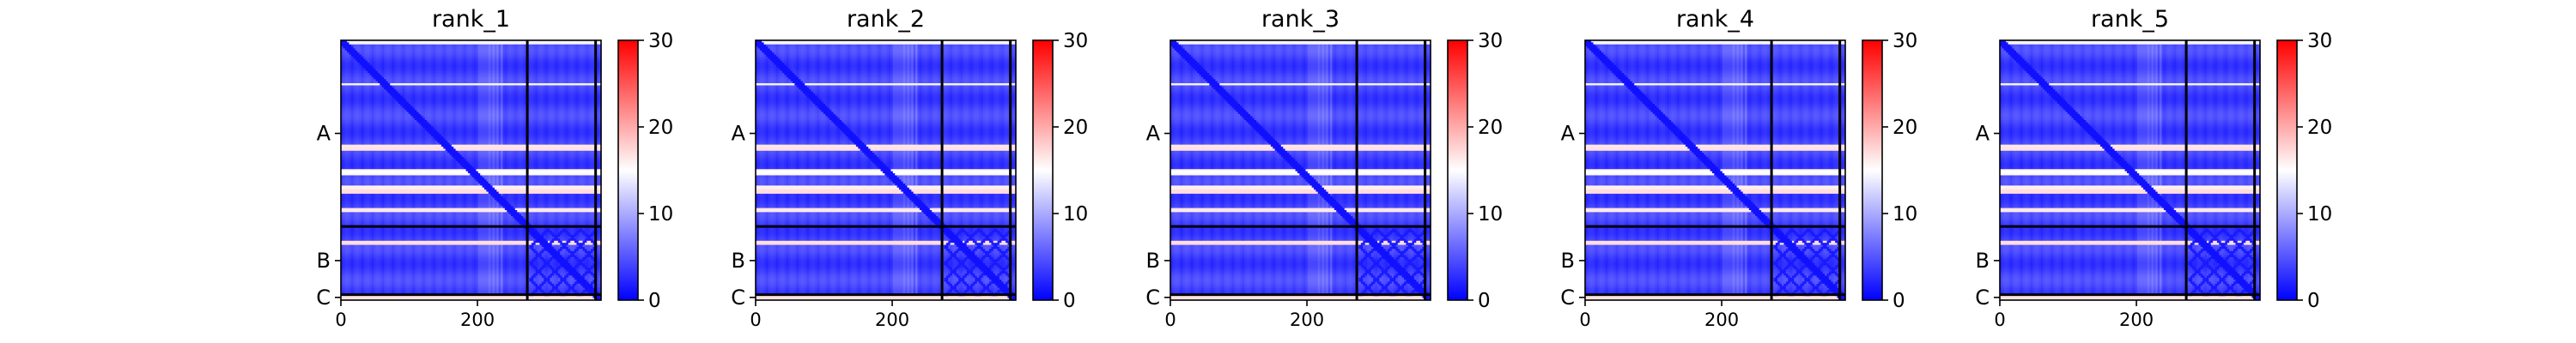 Image resolution: width=2576 pixels, height=343 pixels. I want to click on heatmap-cells, so click(472, 171).